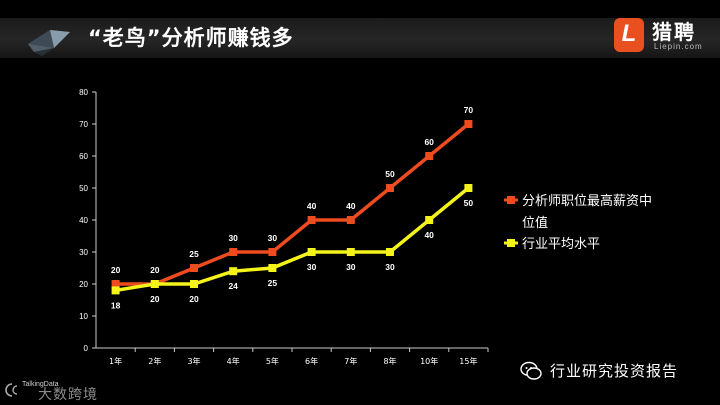  What do you see at coordinates (469, 110) in the screenshot?
I see `series-1-data-label: 70` at bounding box center [469, 110].